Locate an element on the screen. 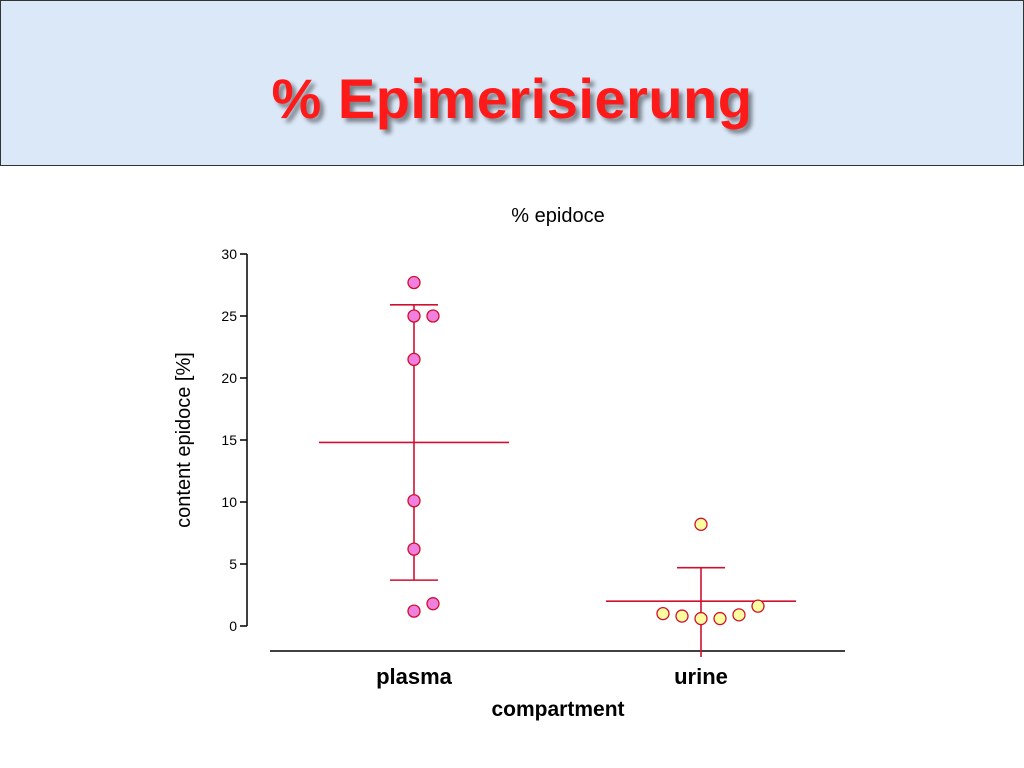  y-tick-label: 10 is located at coordinates (229, 502).